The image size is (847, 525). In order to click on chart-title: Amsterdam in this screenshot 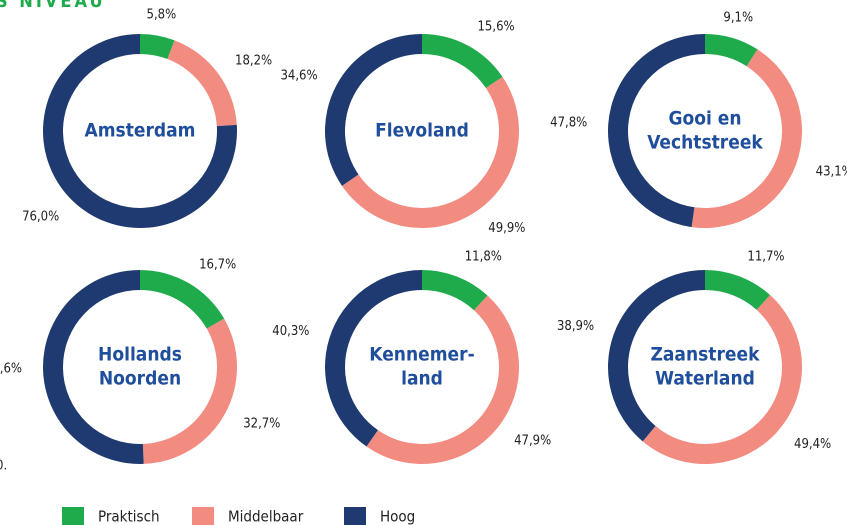, I will do `click(139, 131)`.